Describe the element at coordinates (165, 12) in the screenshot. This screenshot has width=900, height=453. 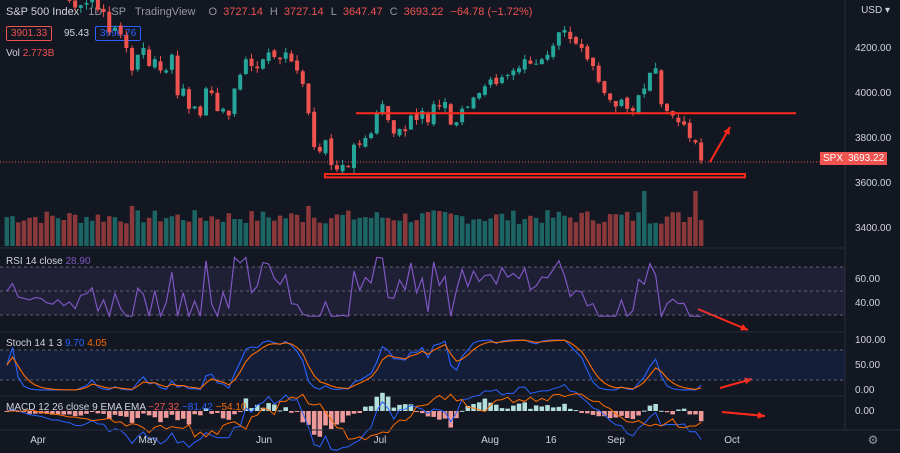
I see `provider: TradingView` at that location.